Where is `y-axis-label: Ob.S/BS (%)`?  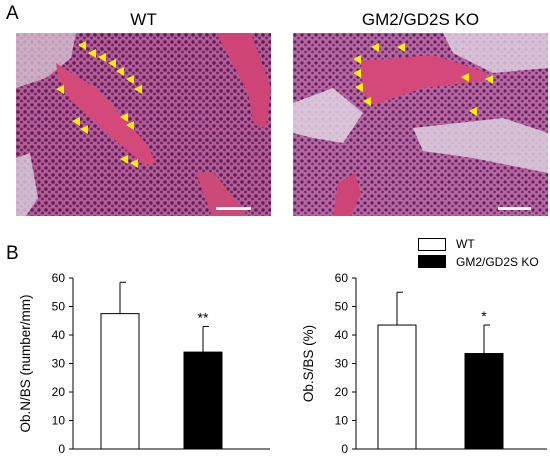
y-axis-label: Ob.S/BS (%) is located at coordinates (308, 363).